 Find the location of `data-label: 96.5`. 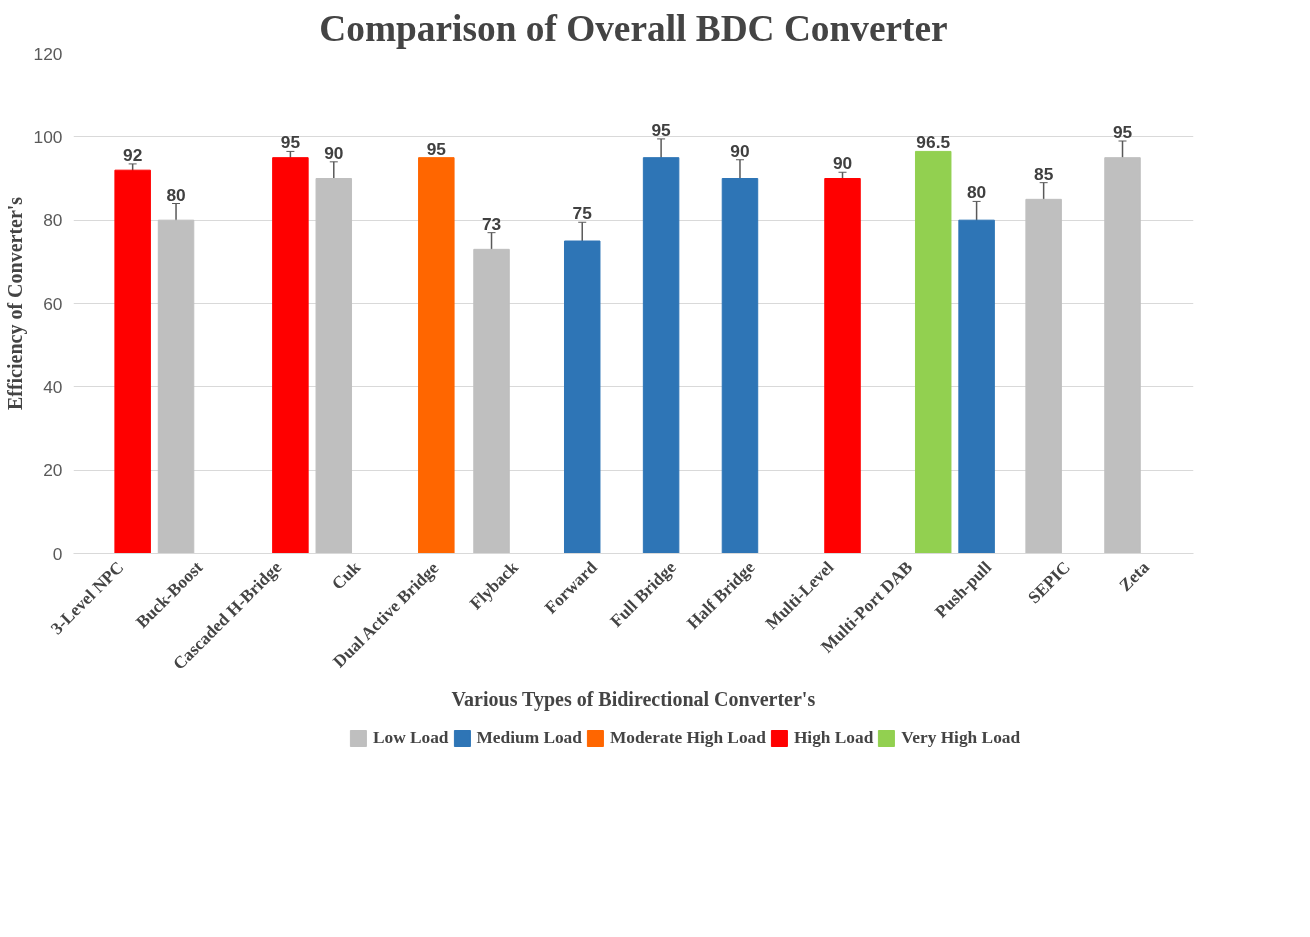

data-label: 96.5 is located at coordinates (933, 142).